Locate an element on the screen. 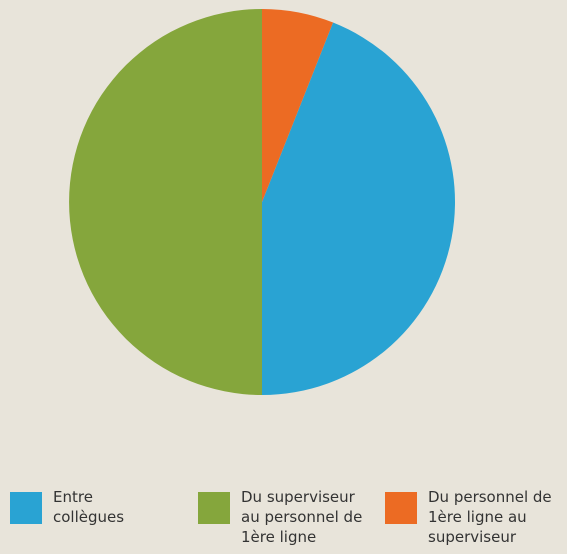 Image resolution: width=567 pixels, height=554 pixels. legend-item: Entre collègues is located at coordinates (71, 507).